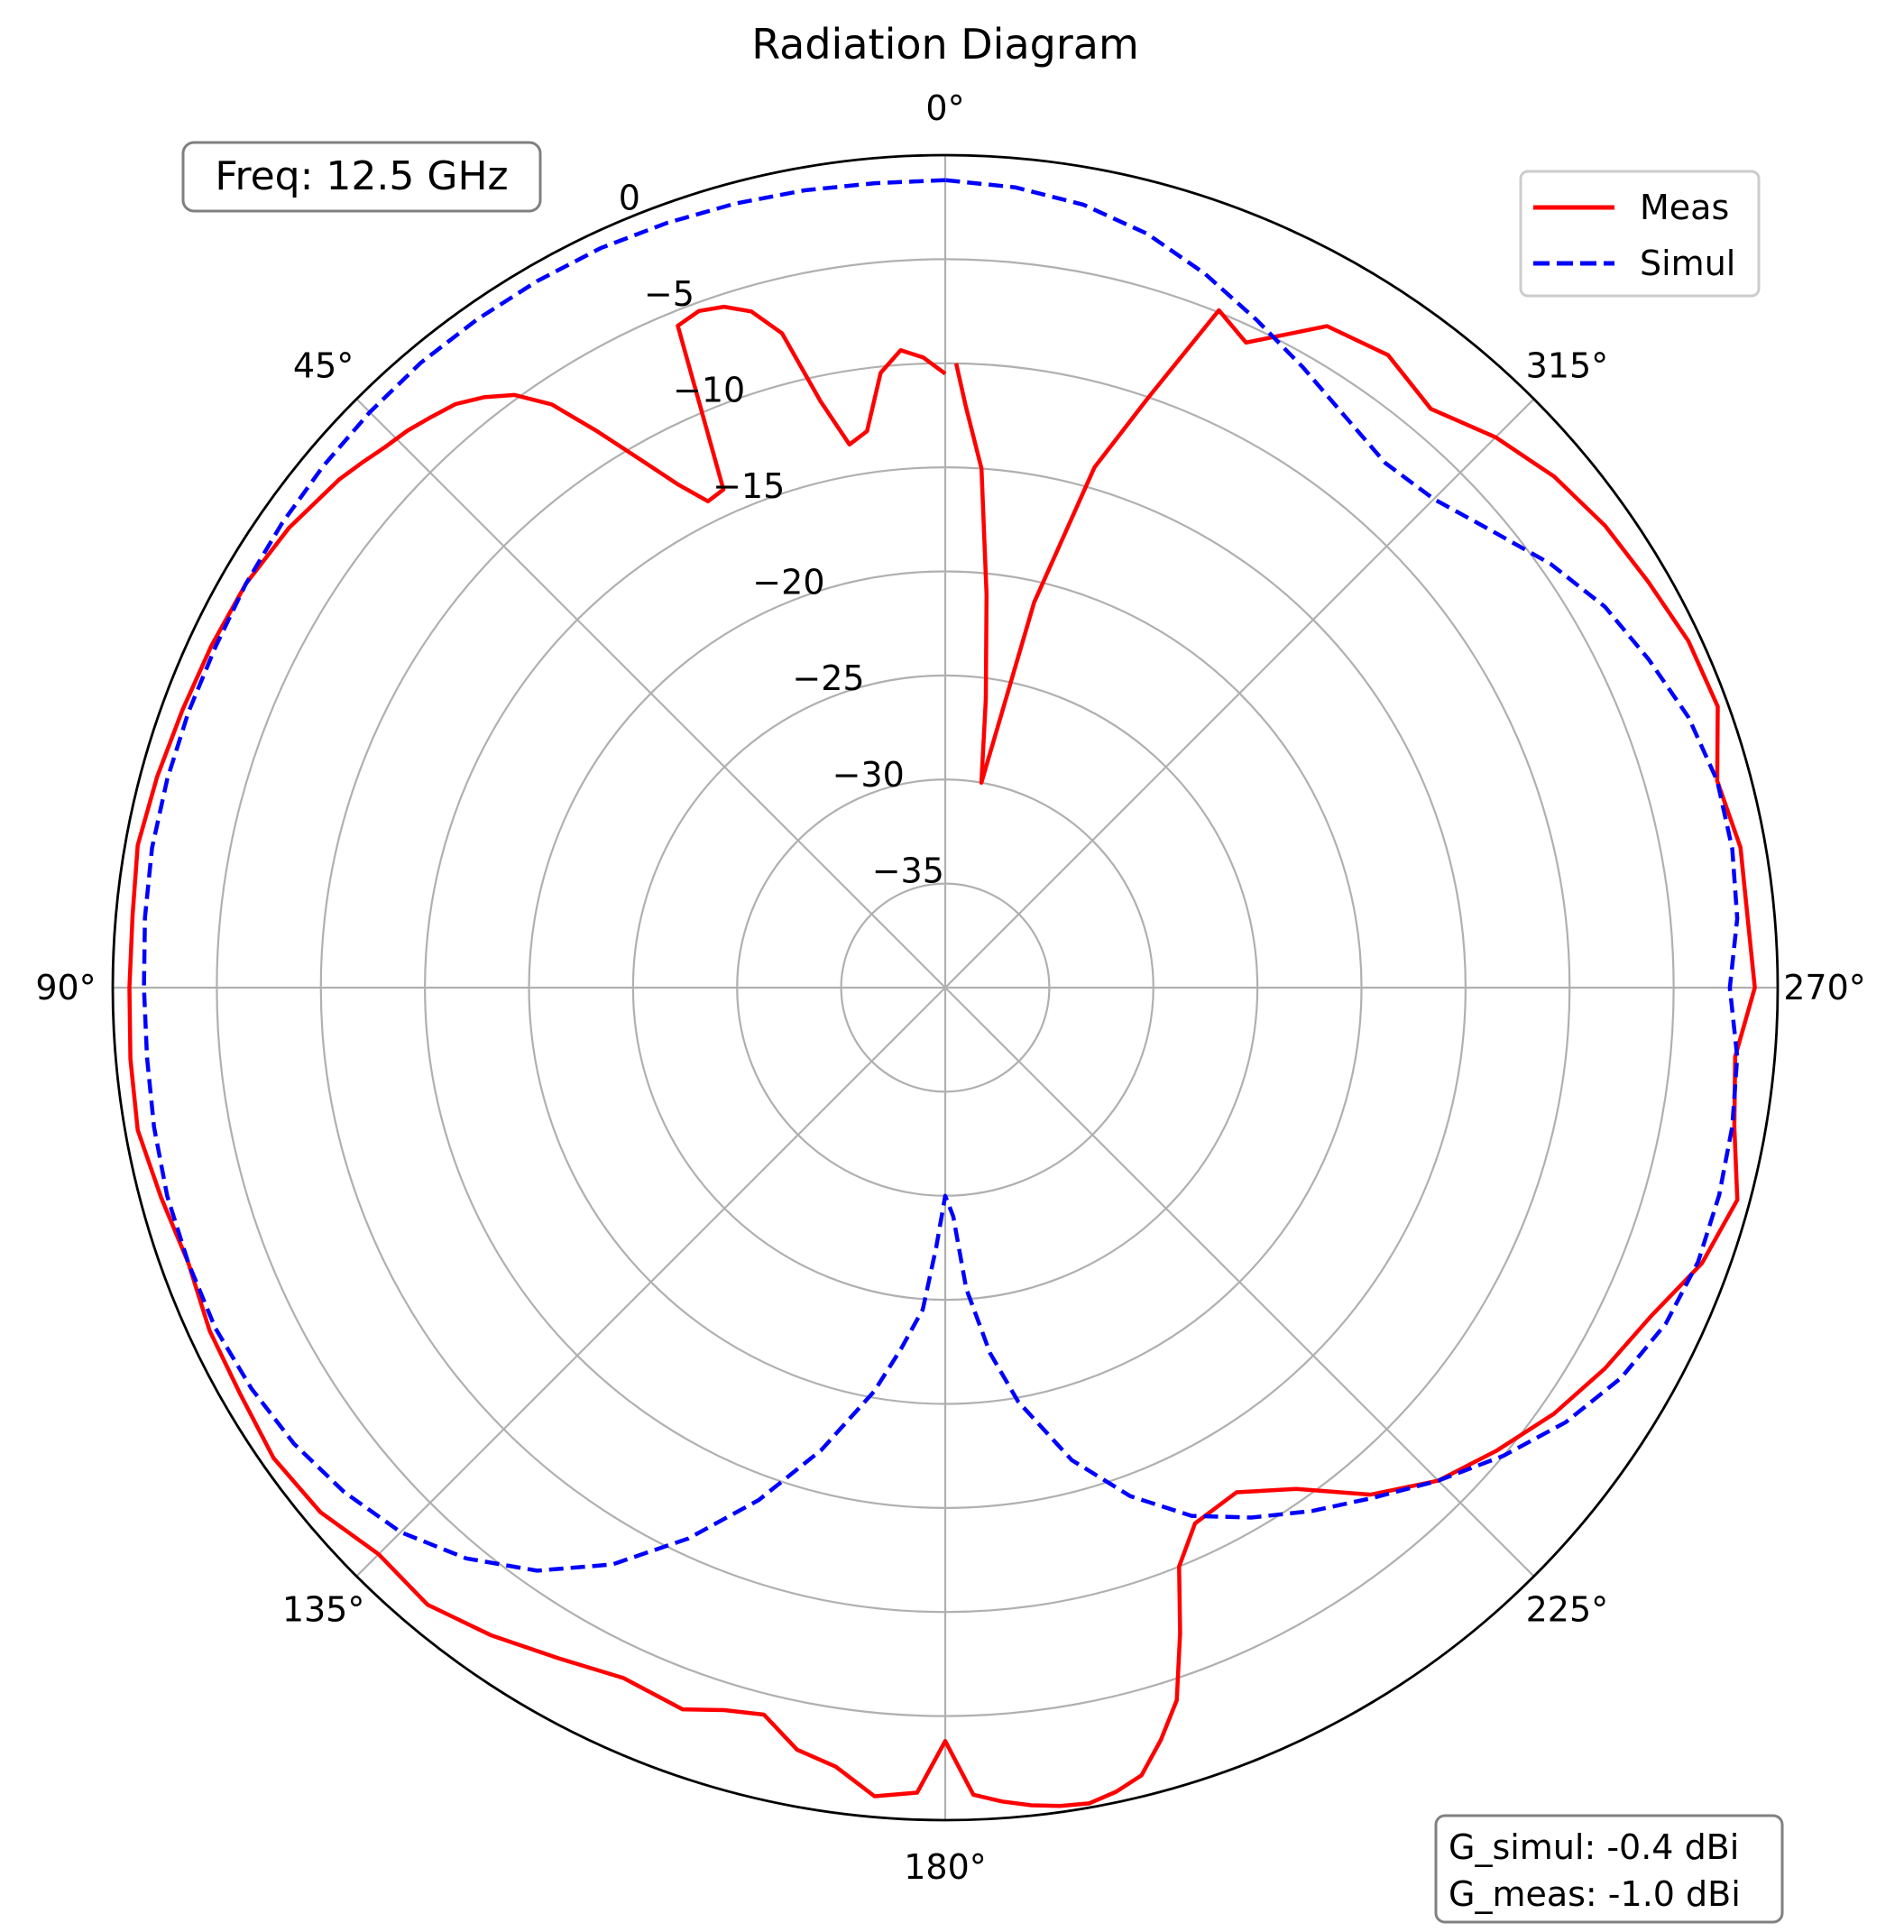 The width and height of the screenshot is (1904, 1932). What do you see at coordinates (709, 389) in the screenshot?
I see `r-tick-label: −10` at bounding box center [709, 389].